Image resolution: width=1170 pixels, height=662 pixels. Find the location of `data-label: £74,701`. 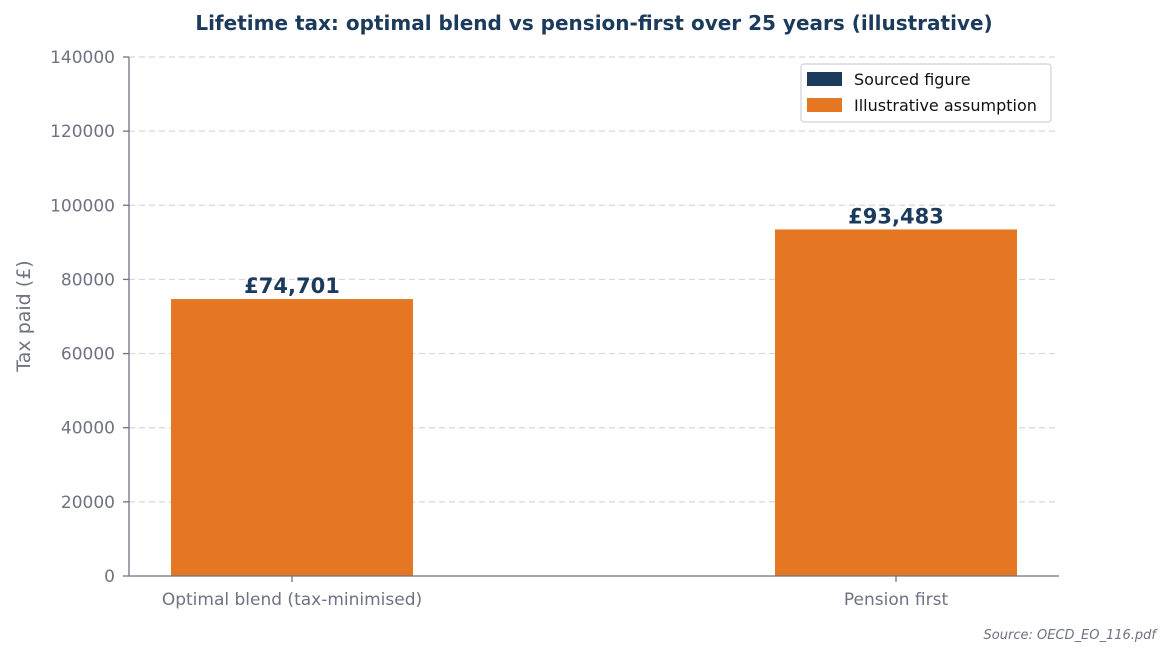

data-label: £74,701 is located at coordinates (292, 286).